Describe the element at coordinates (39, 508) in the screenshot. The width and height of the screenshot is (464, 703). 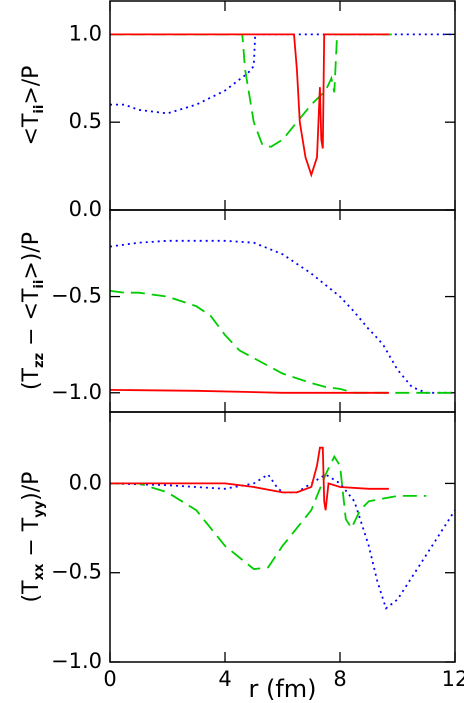
I see `y-axis-label-part: yy` at that location.